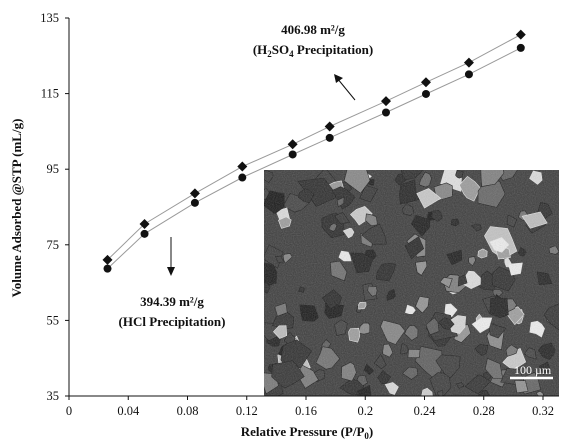  Describe the element at coordinates (247, 411) in the screenshot. I see `x-tick-label: 0.12` at that location.